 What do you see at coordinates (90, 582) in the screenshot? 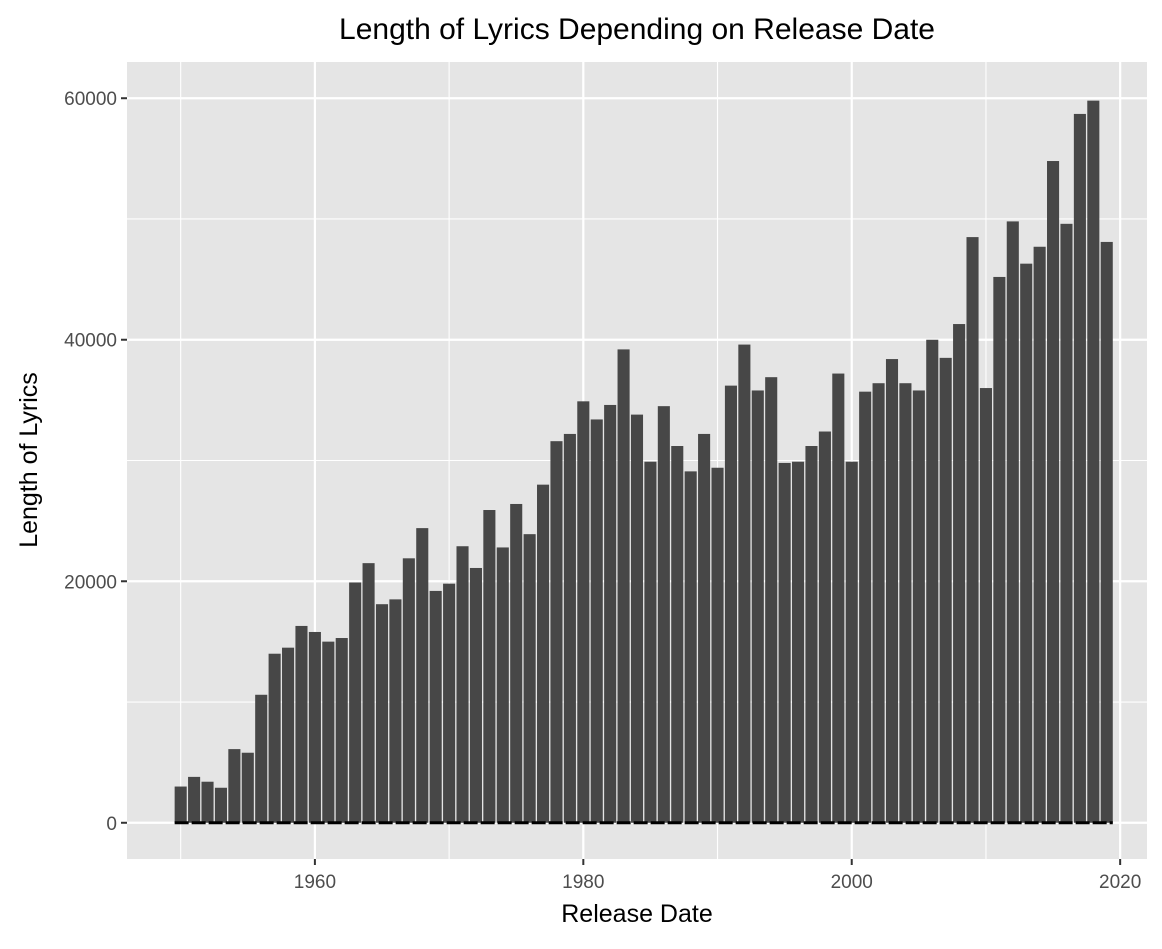
I see `y-tick-label: 20000` at bounding box center [90, 582].